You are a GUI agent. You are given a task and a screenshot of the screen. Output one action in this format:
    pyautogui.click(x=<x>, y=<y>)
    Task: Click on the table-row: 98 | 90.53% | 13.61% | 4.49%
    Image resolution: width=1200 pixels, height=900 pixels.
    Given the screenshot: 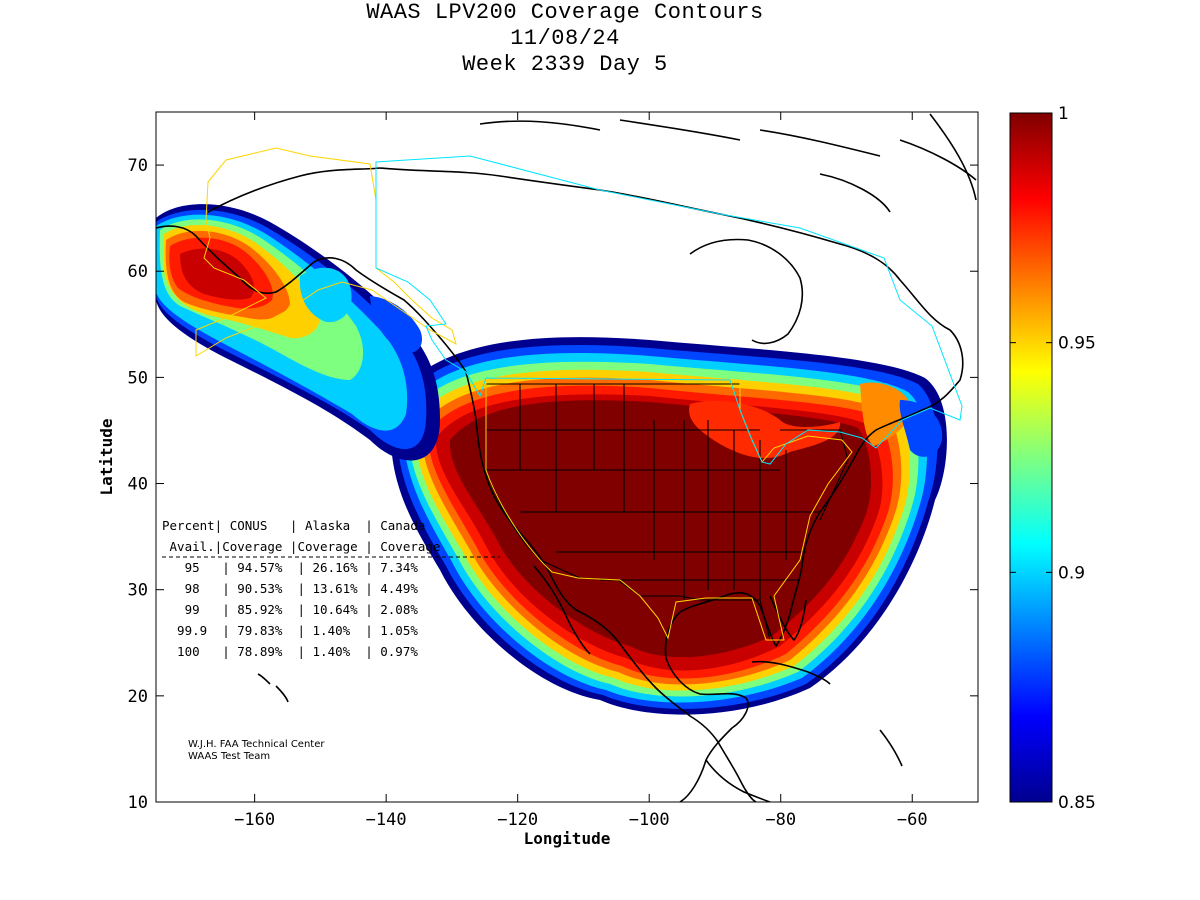 What is the action you would take?
    pyautogui.click(x=290, y=588)
    